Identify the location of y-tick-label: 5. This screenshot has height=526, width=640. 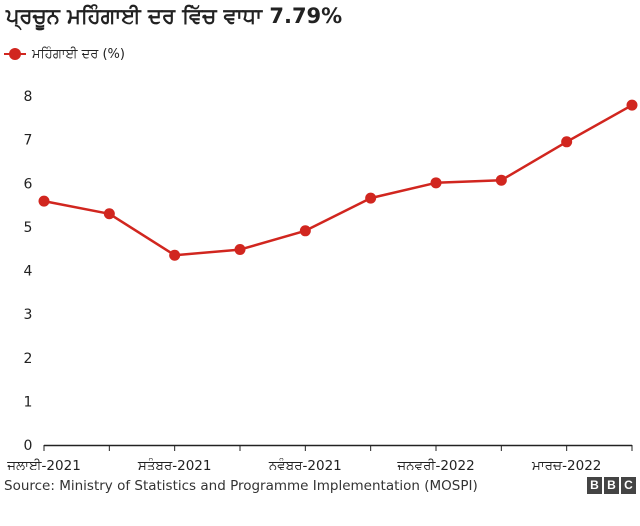
(28, 228).